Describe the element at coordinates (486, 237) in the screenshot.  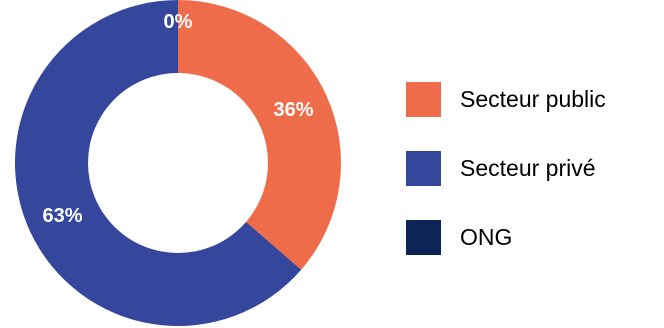
I see `legend-label-ong: ONG` at that location.